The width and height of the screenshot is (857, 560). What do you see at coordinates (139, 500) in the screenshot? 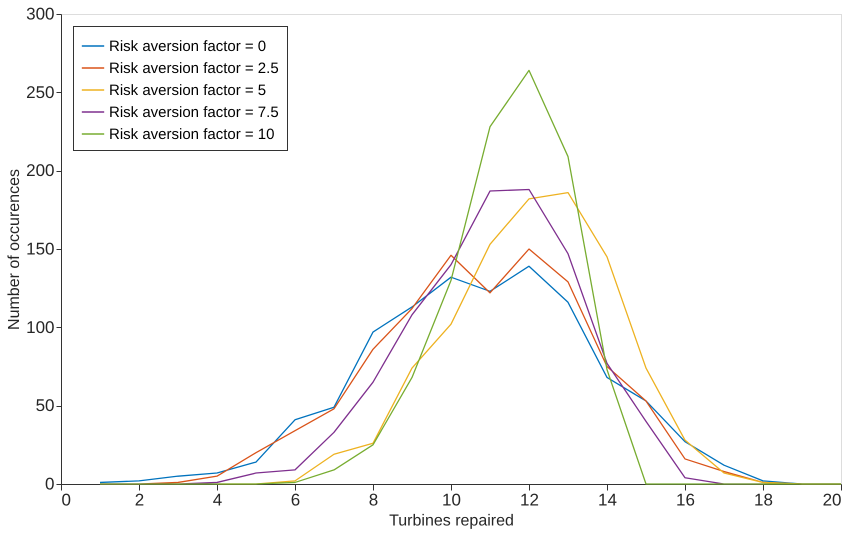
I see `x-tick-label: 2` at bounding box center [139, 500].